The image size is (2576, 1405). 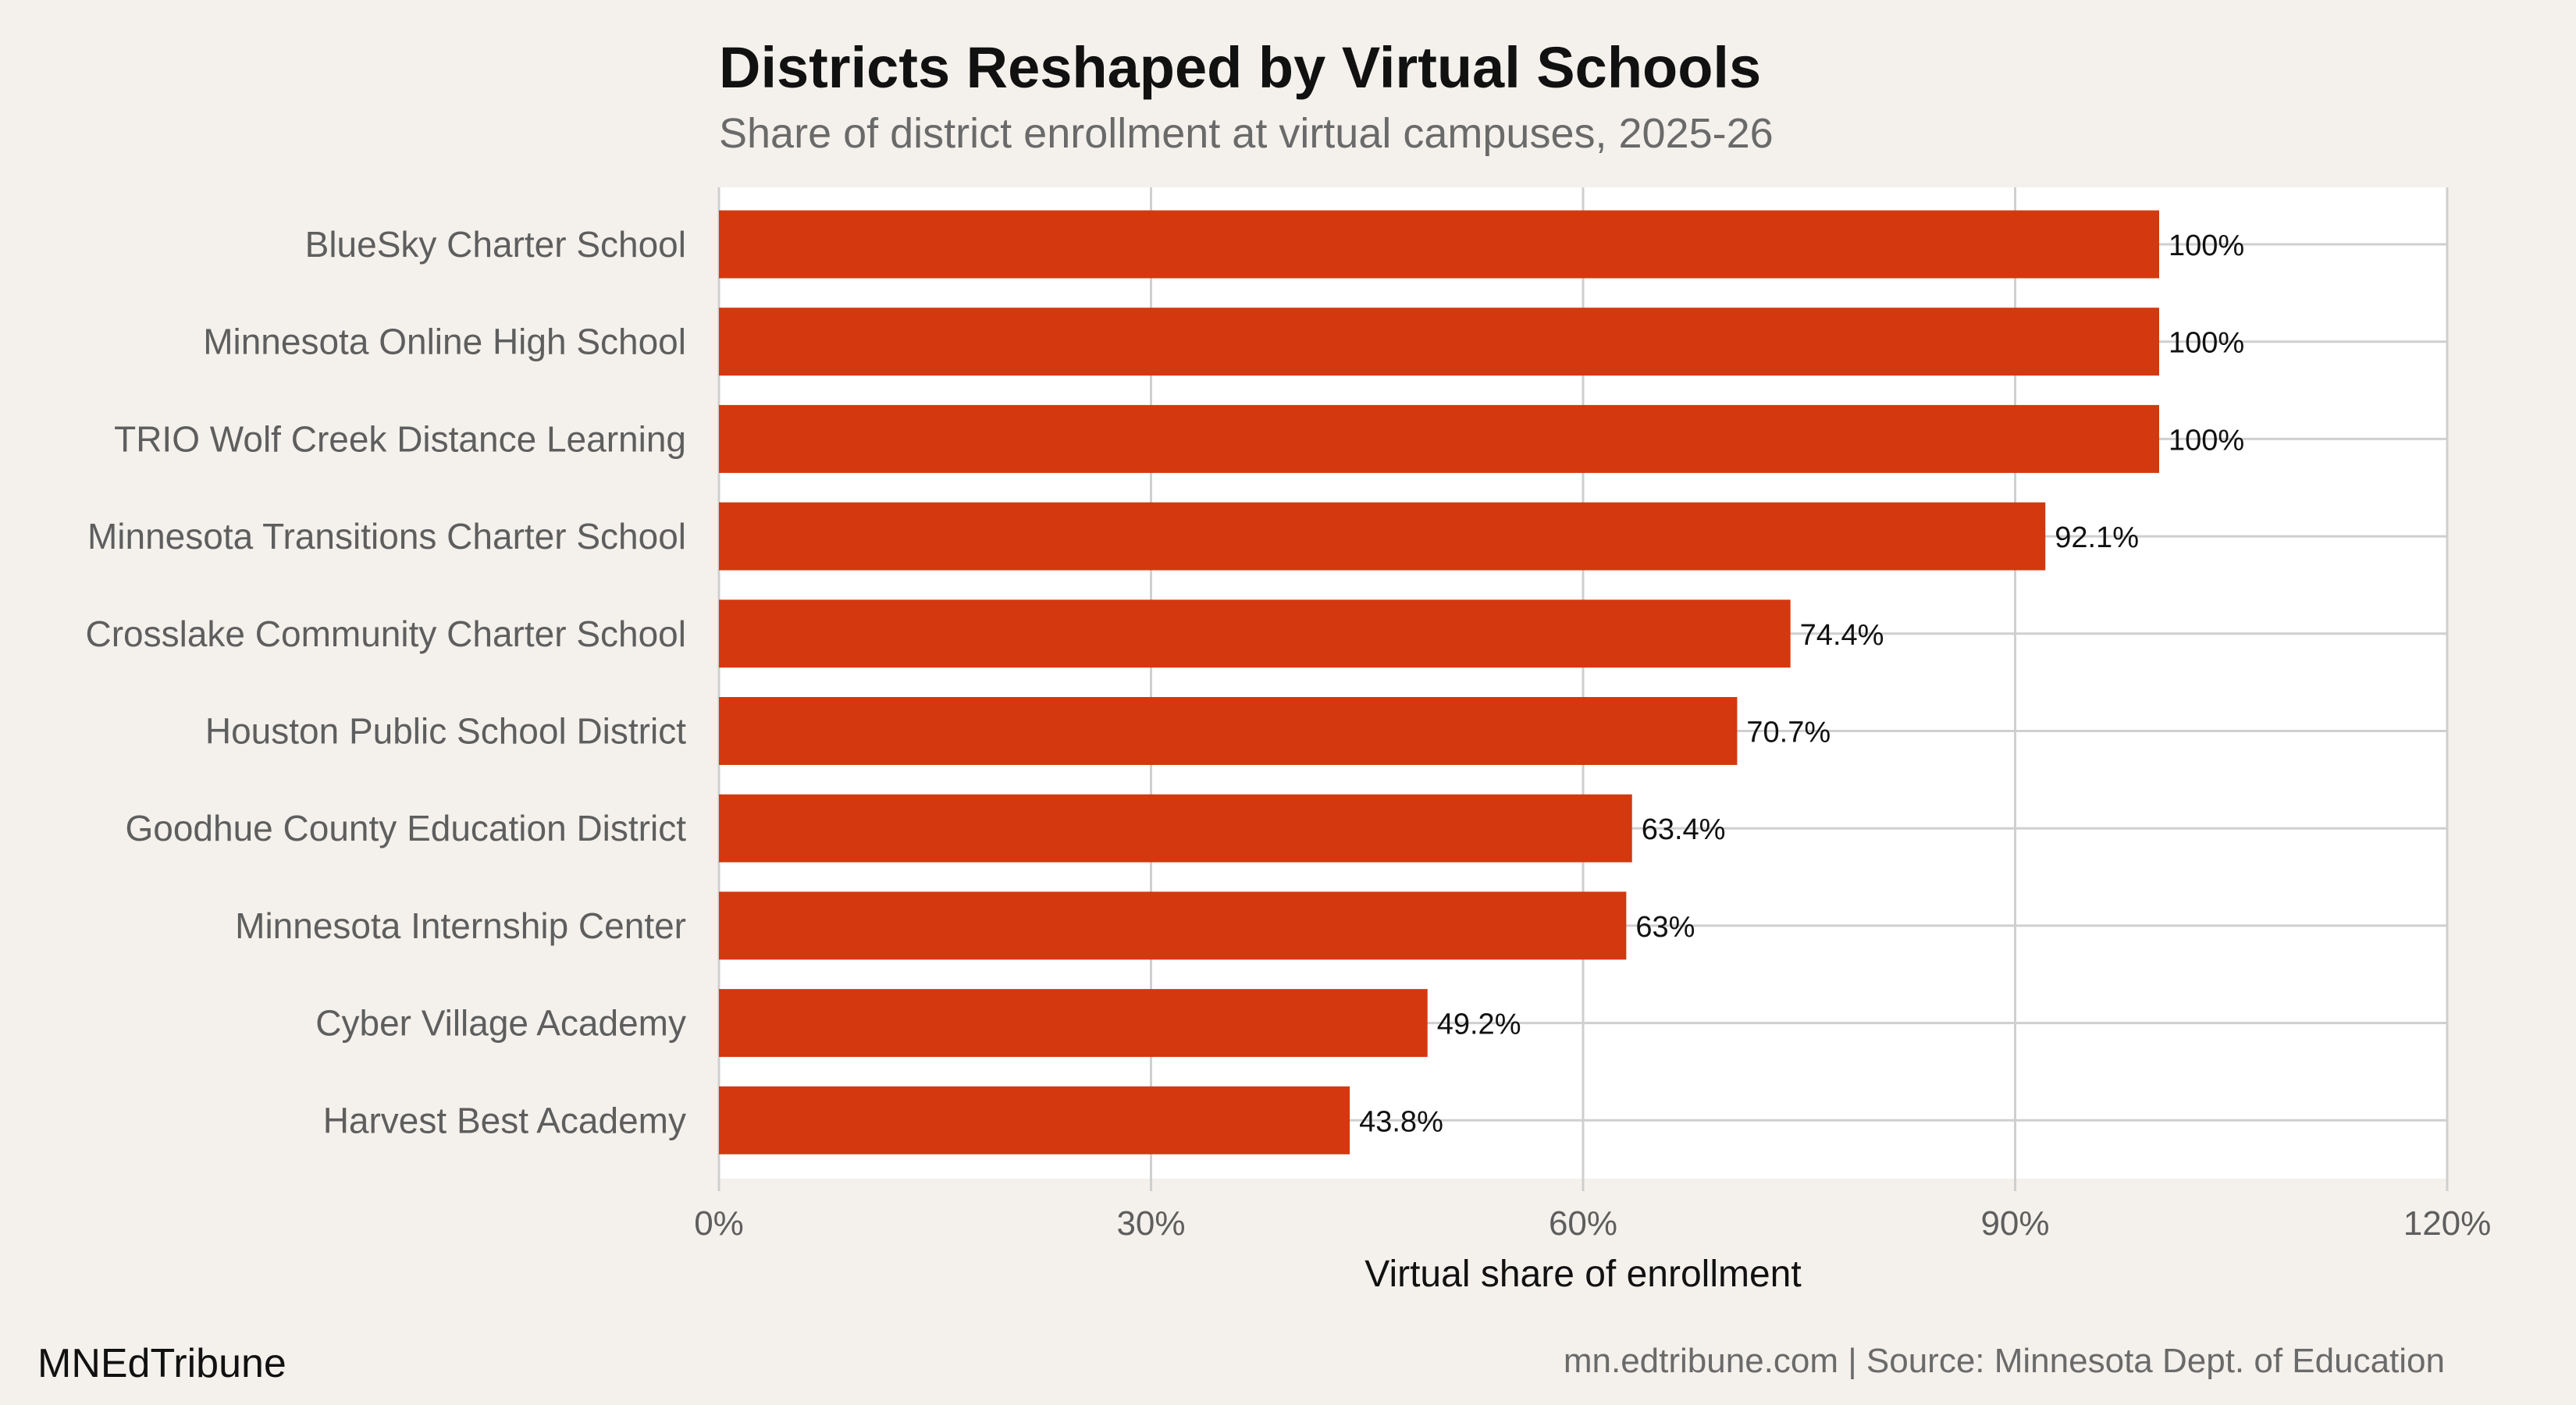 What do you see at coordinates (1479, 1024) in the screenshot?
I see `data-label: 49.2%` at bounding box center [1479, 1024].